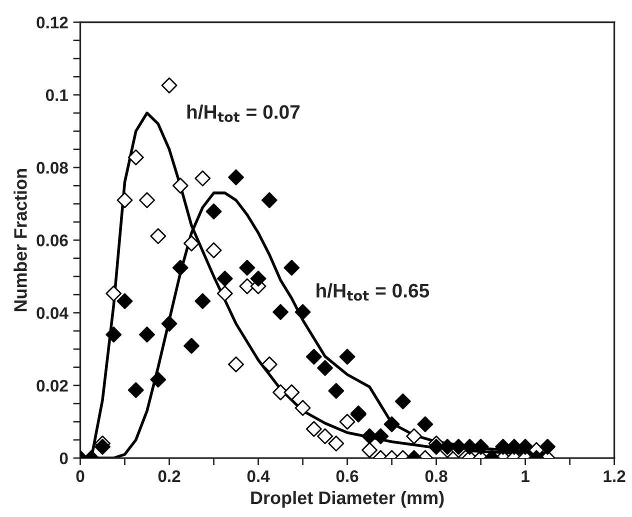 The height and width of the screenshot is (517, 632). Describe the element at coordinates (52, 313) in the screenshot. I see `y-tick-label: 0.04` at that location.